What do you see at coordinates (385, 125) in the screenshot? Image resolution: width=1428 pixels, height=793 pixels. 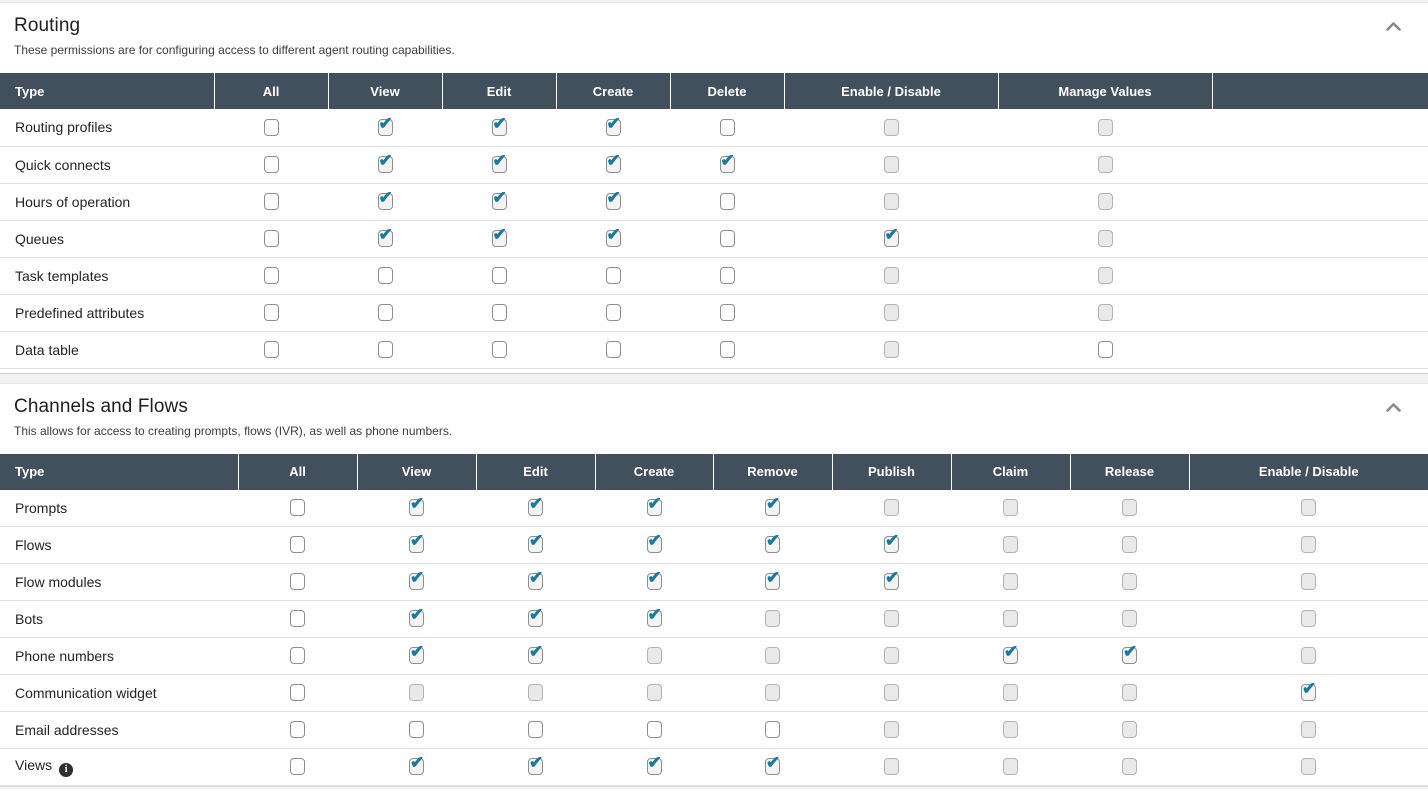 I see `checkbox-routing-profiles-view` at bounding box center [385, 125].